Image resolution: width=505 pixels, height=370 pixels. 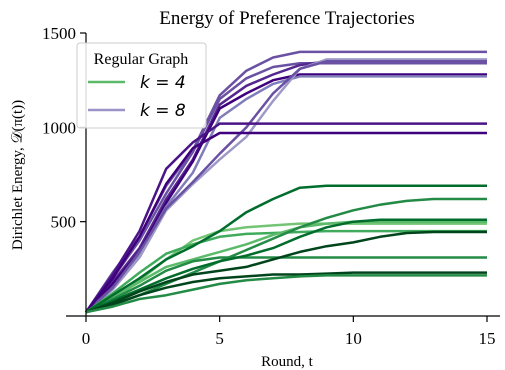 I want to click on x-tick-label: 15, so click(x=487, y=338).